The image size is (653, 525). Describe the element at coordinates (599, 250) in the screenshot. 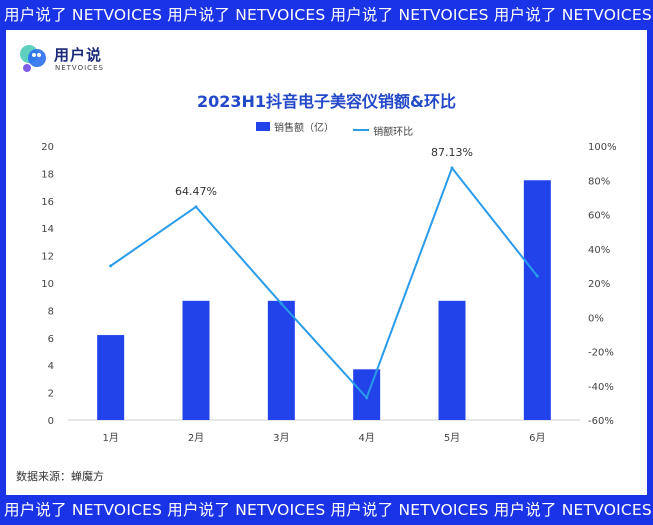

I see `y-right-tick-label: 40%` at that location.